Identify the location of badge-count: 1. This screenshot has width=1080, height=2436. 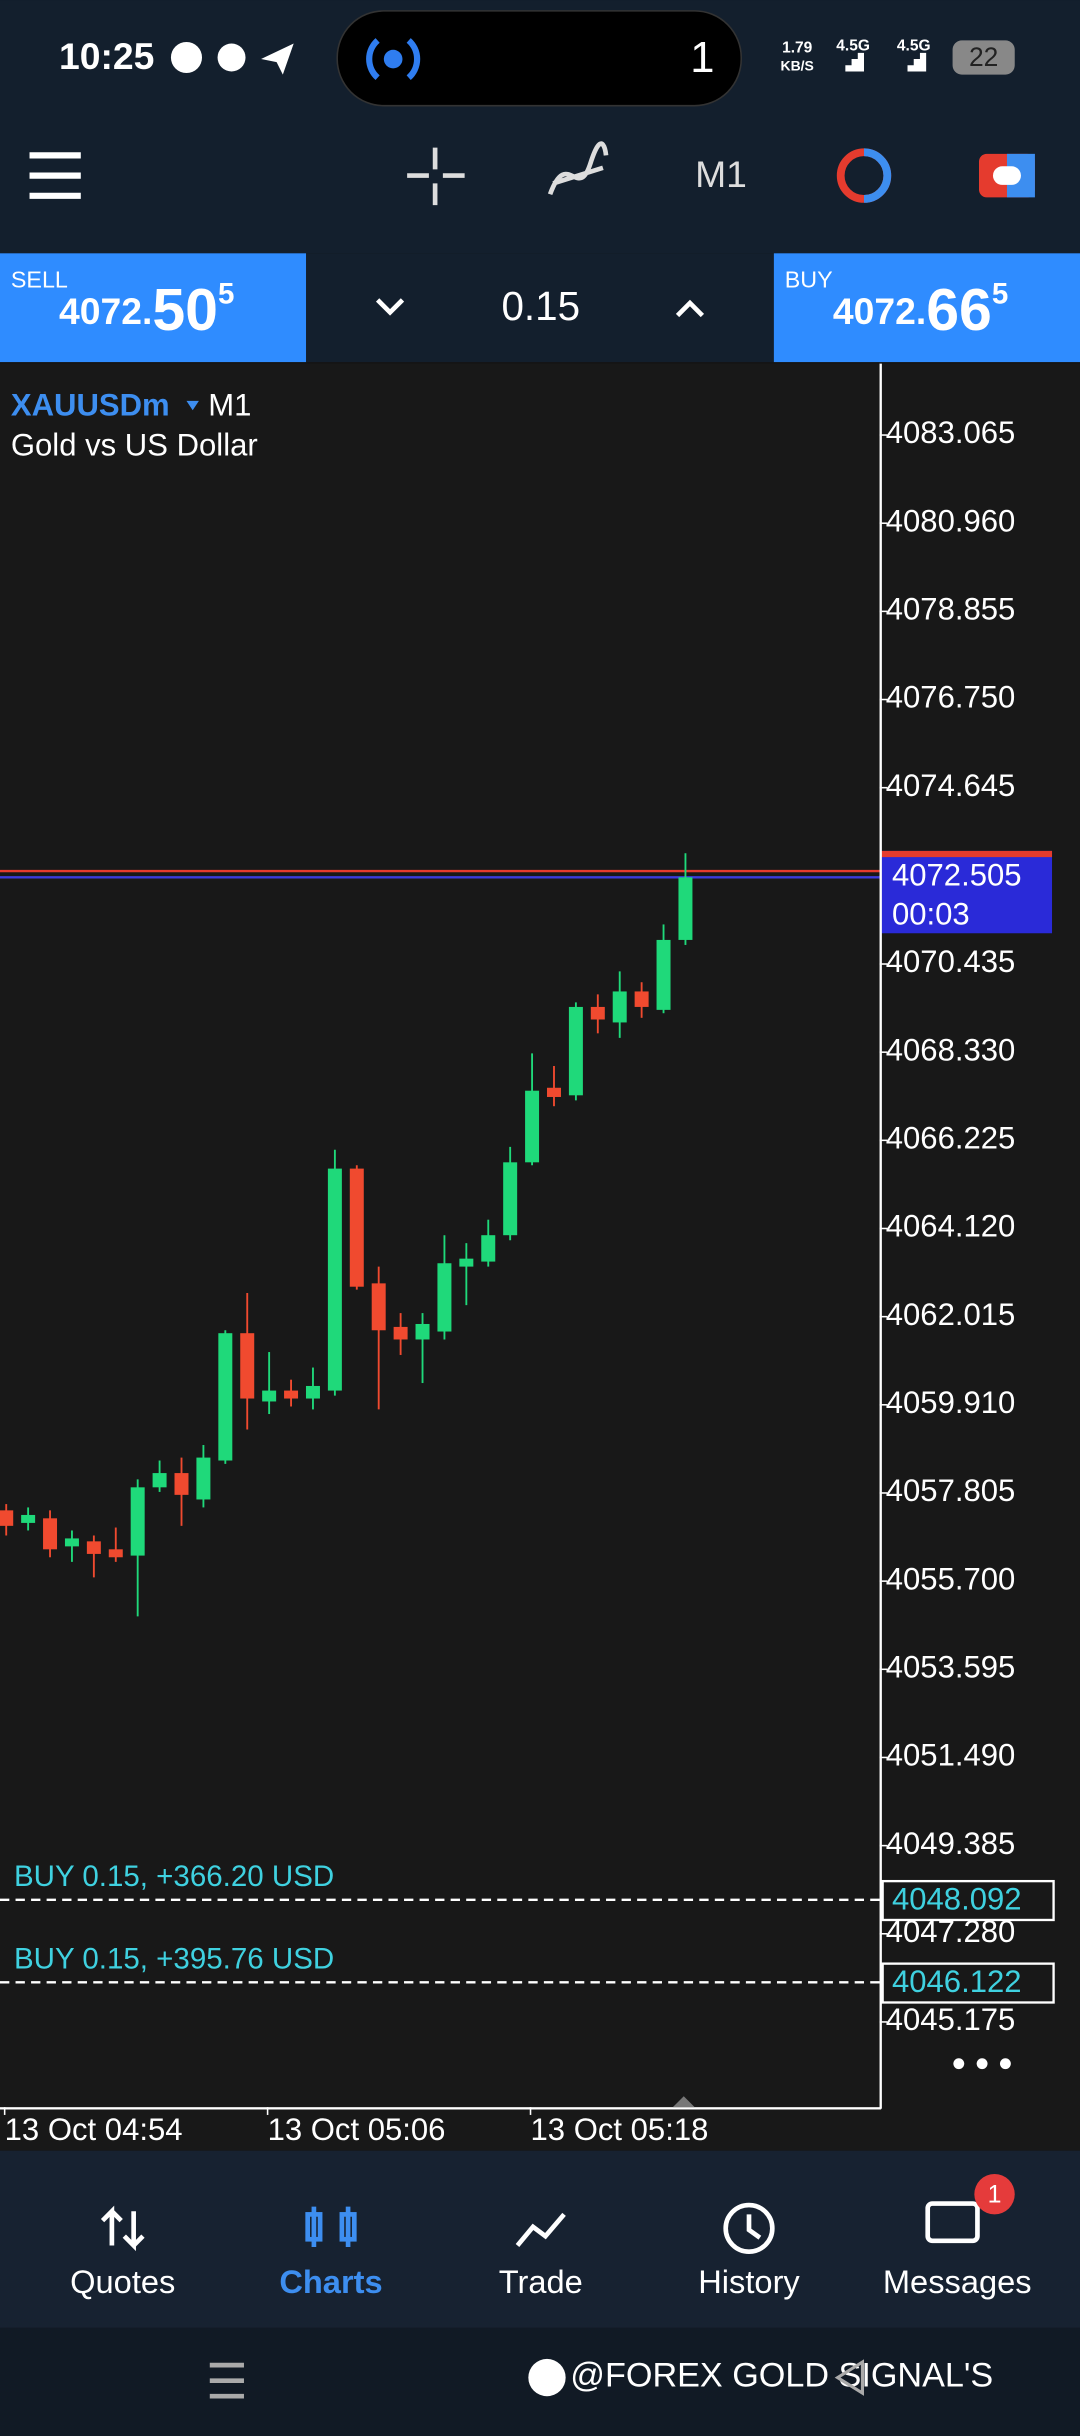
(995, 2194).